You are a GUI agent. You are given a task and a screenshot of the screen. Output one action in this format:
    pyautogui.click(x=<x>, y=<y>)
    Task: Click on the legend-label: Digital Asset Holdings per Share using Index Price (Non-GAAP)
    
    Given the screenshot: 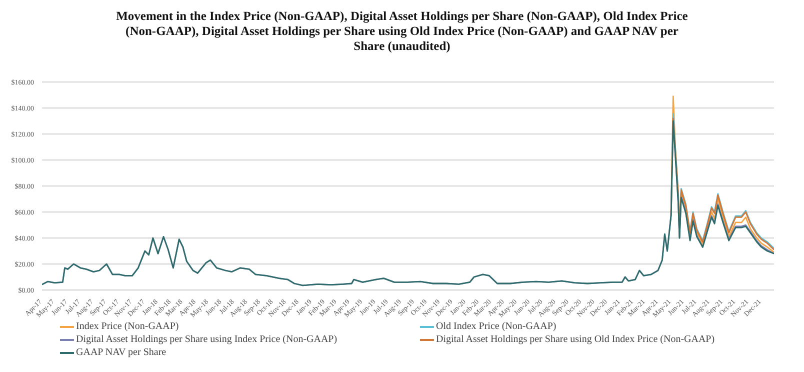 What is the action you would take?
    pyautogui.click(x=207, y=339)
    